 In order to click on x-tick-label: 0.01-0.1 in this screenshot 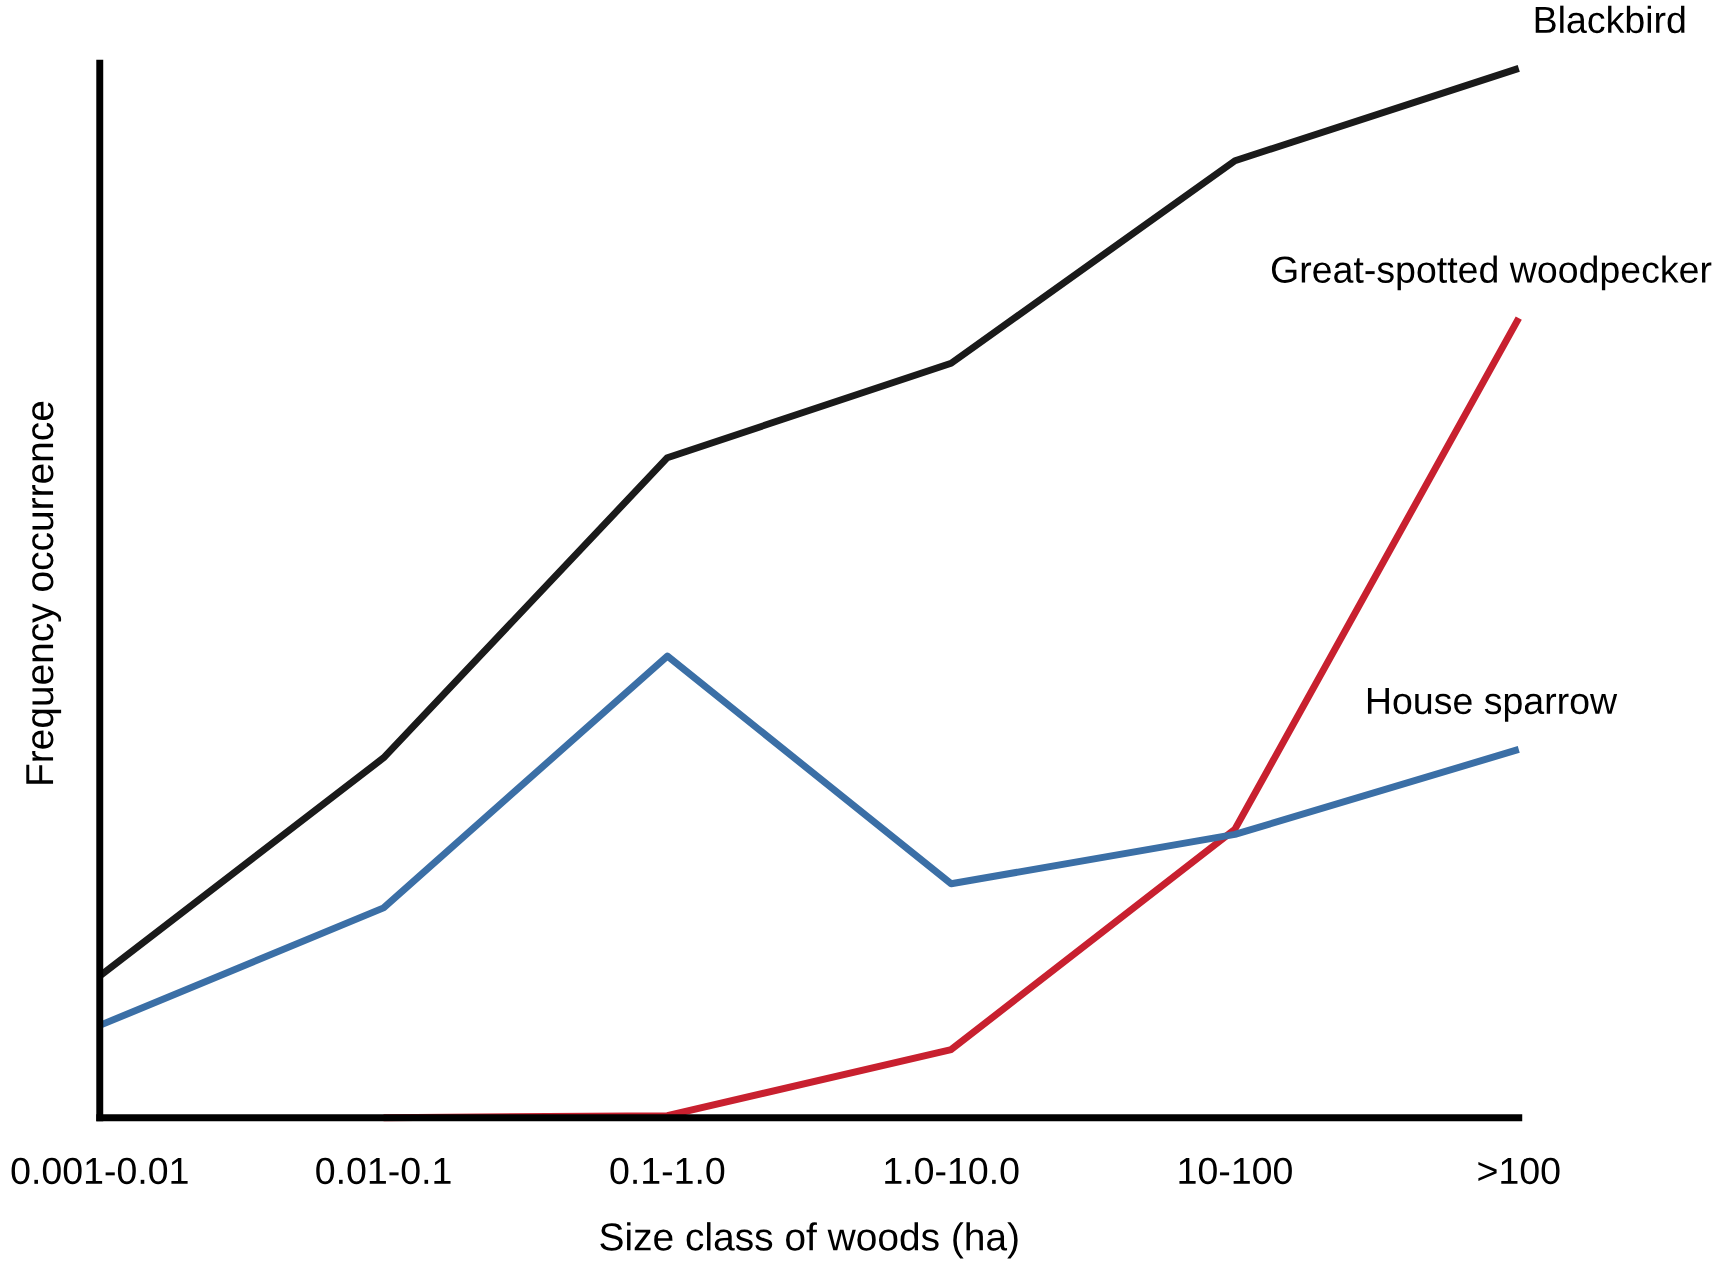, I will do `click(383, 1171)`.